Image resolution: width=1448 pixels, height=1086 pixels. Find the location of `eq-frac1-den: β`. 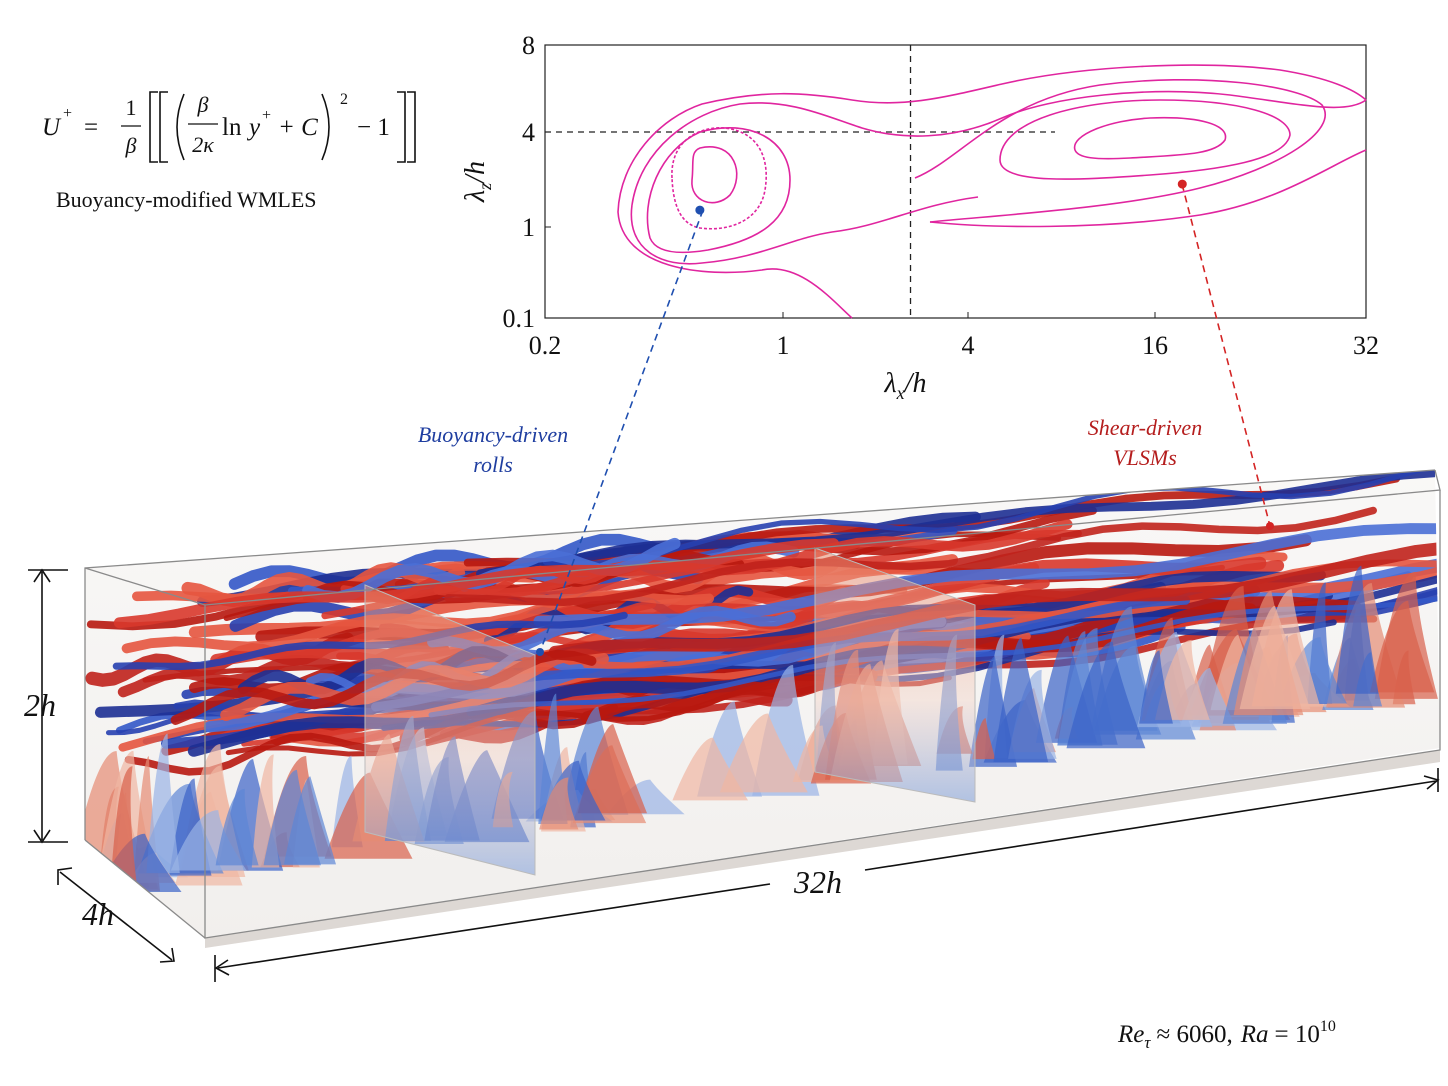

eq-frac1-den: β is located at coordinates (131, 145).